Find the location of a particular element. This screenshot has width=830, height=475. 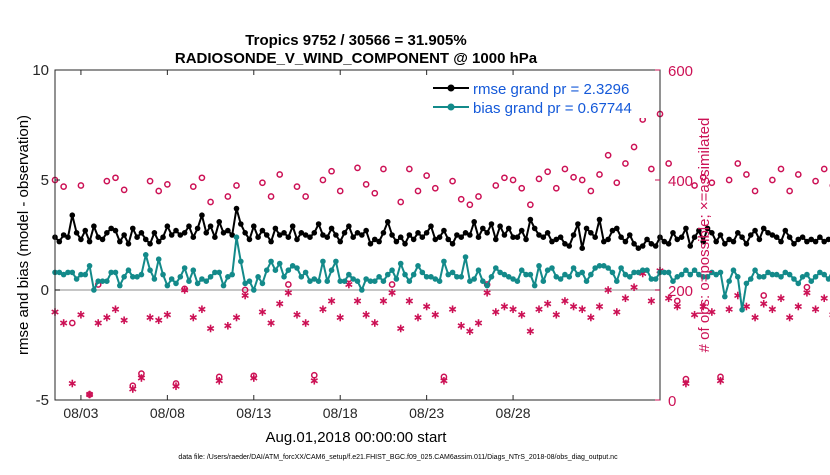

x-tick-label: 08/13 is located at coordinates (253, 413).